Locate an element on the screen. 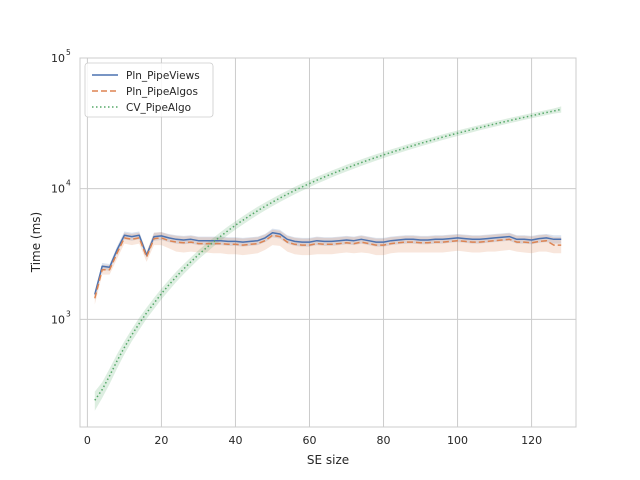  legend-label: Pln_PipeViews is located at coordinates (163, 76).